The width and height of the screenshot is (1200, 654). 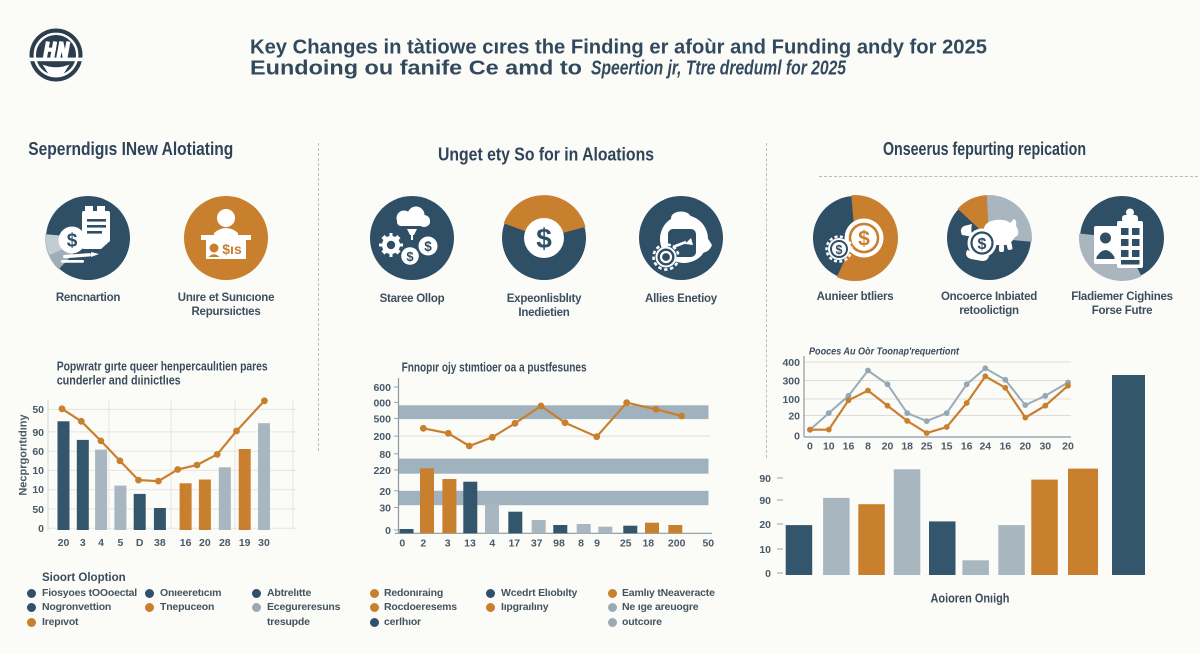 I want to click on svg-text: Seperndigıs INew Alotiating, so click(x=130, y=148).